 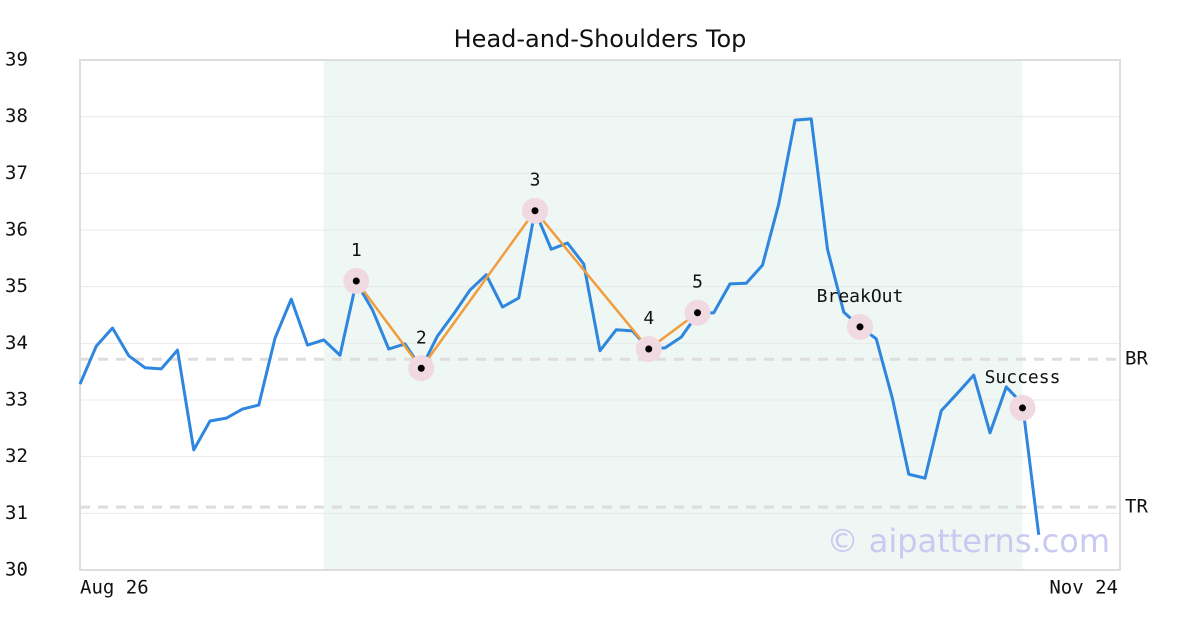 What do you see at coordinates (114, 588) in the screenshot?
I see `x-tick-label: Aug 26` at bounding box center [114, 588].